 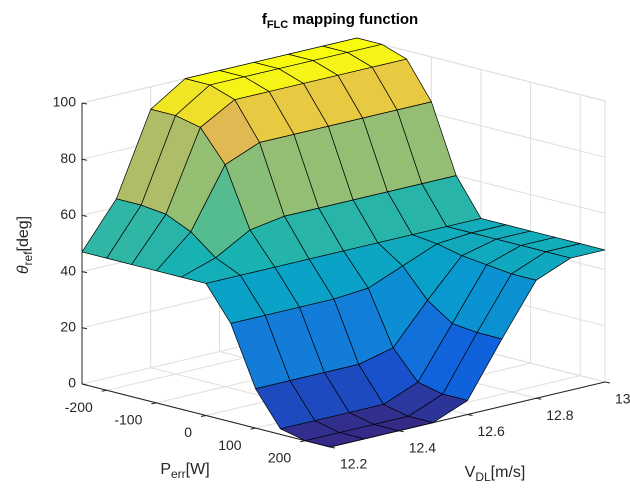 I want to click on zlabel-main: θ, so click(x=23, y=269).